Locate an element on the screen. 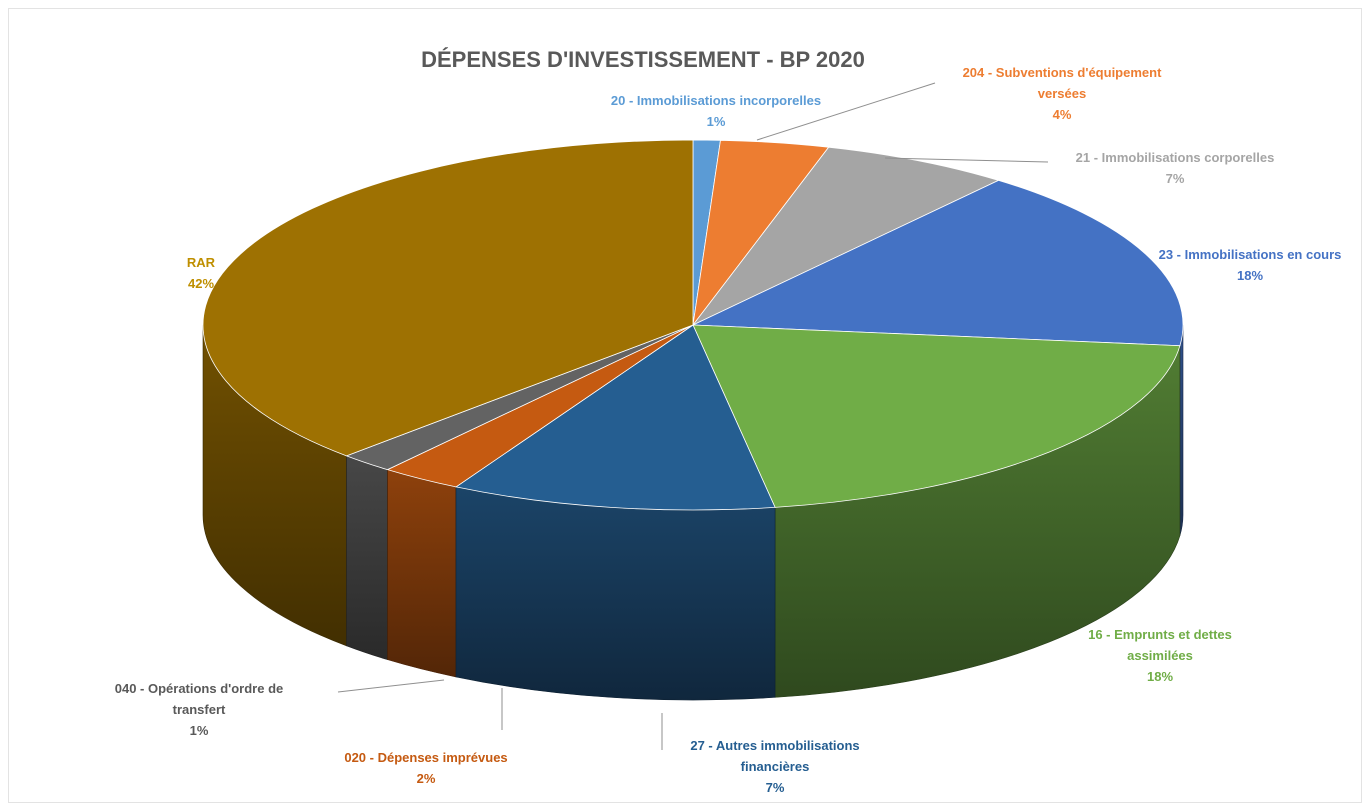  data-label-7: 020 - Dépenses imprévues 2% is located at coordinates (425, 768).